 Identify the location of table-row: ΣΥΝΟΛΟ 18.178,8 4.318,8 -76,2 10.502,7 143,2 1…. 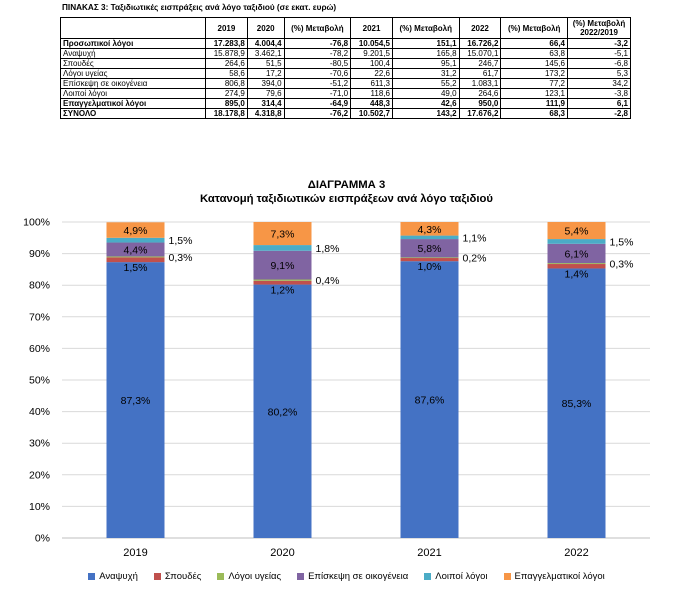
(345, 113).